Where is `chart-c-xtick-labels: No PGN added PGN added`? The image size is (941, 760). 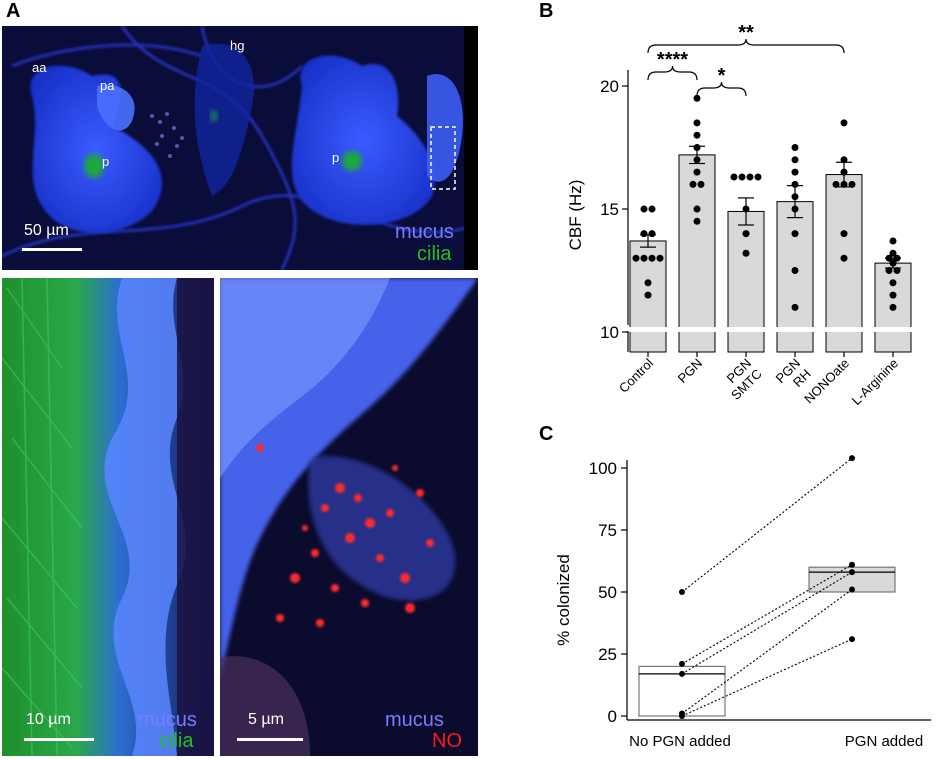
chart-c-xtick-labels: No PGN added PGN added is located at coordinates (776, 741).